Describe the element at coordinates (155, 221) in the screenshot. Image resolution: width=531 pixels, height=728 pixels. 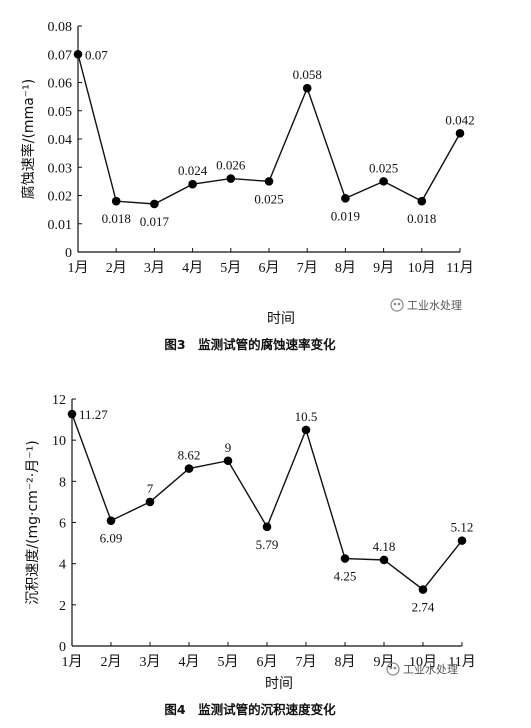
I see `data-label: 0.017` at that location.